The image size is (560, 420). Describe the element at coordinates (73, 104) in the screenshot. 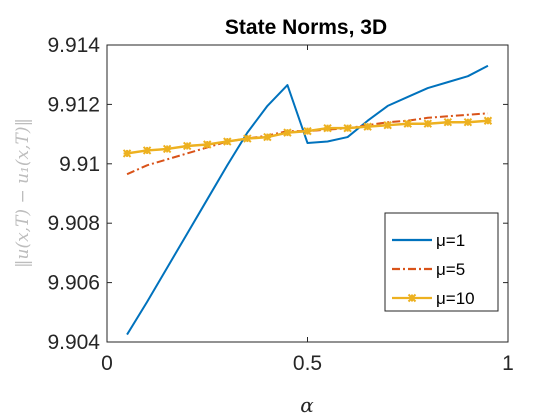

I see `y-tick-label: 9.912` at that location.